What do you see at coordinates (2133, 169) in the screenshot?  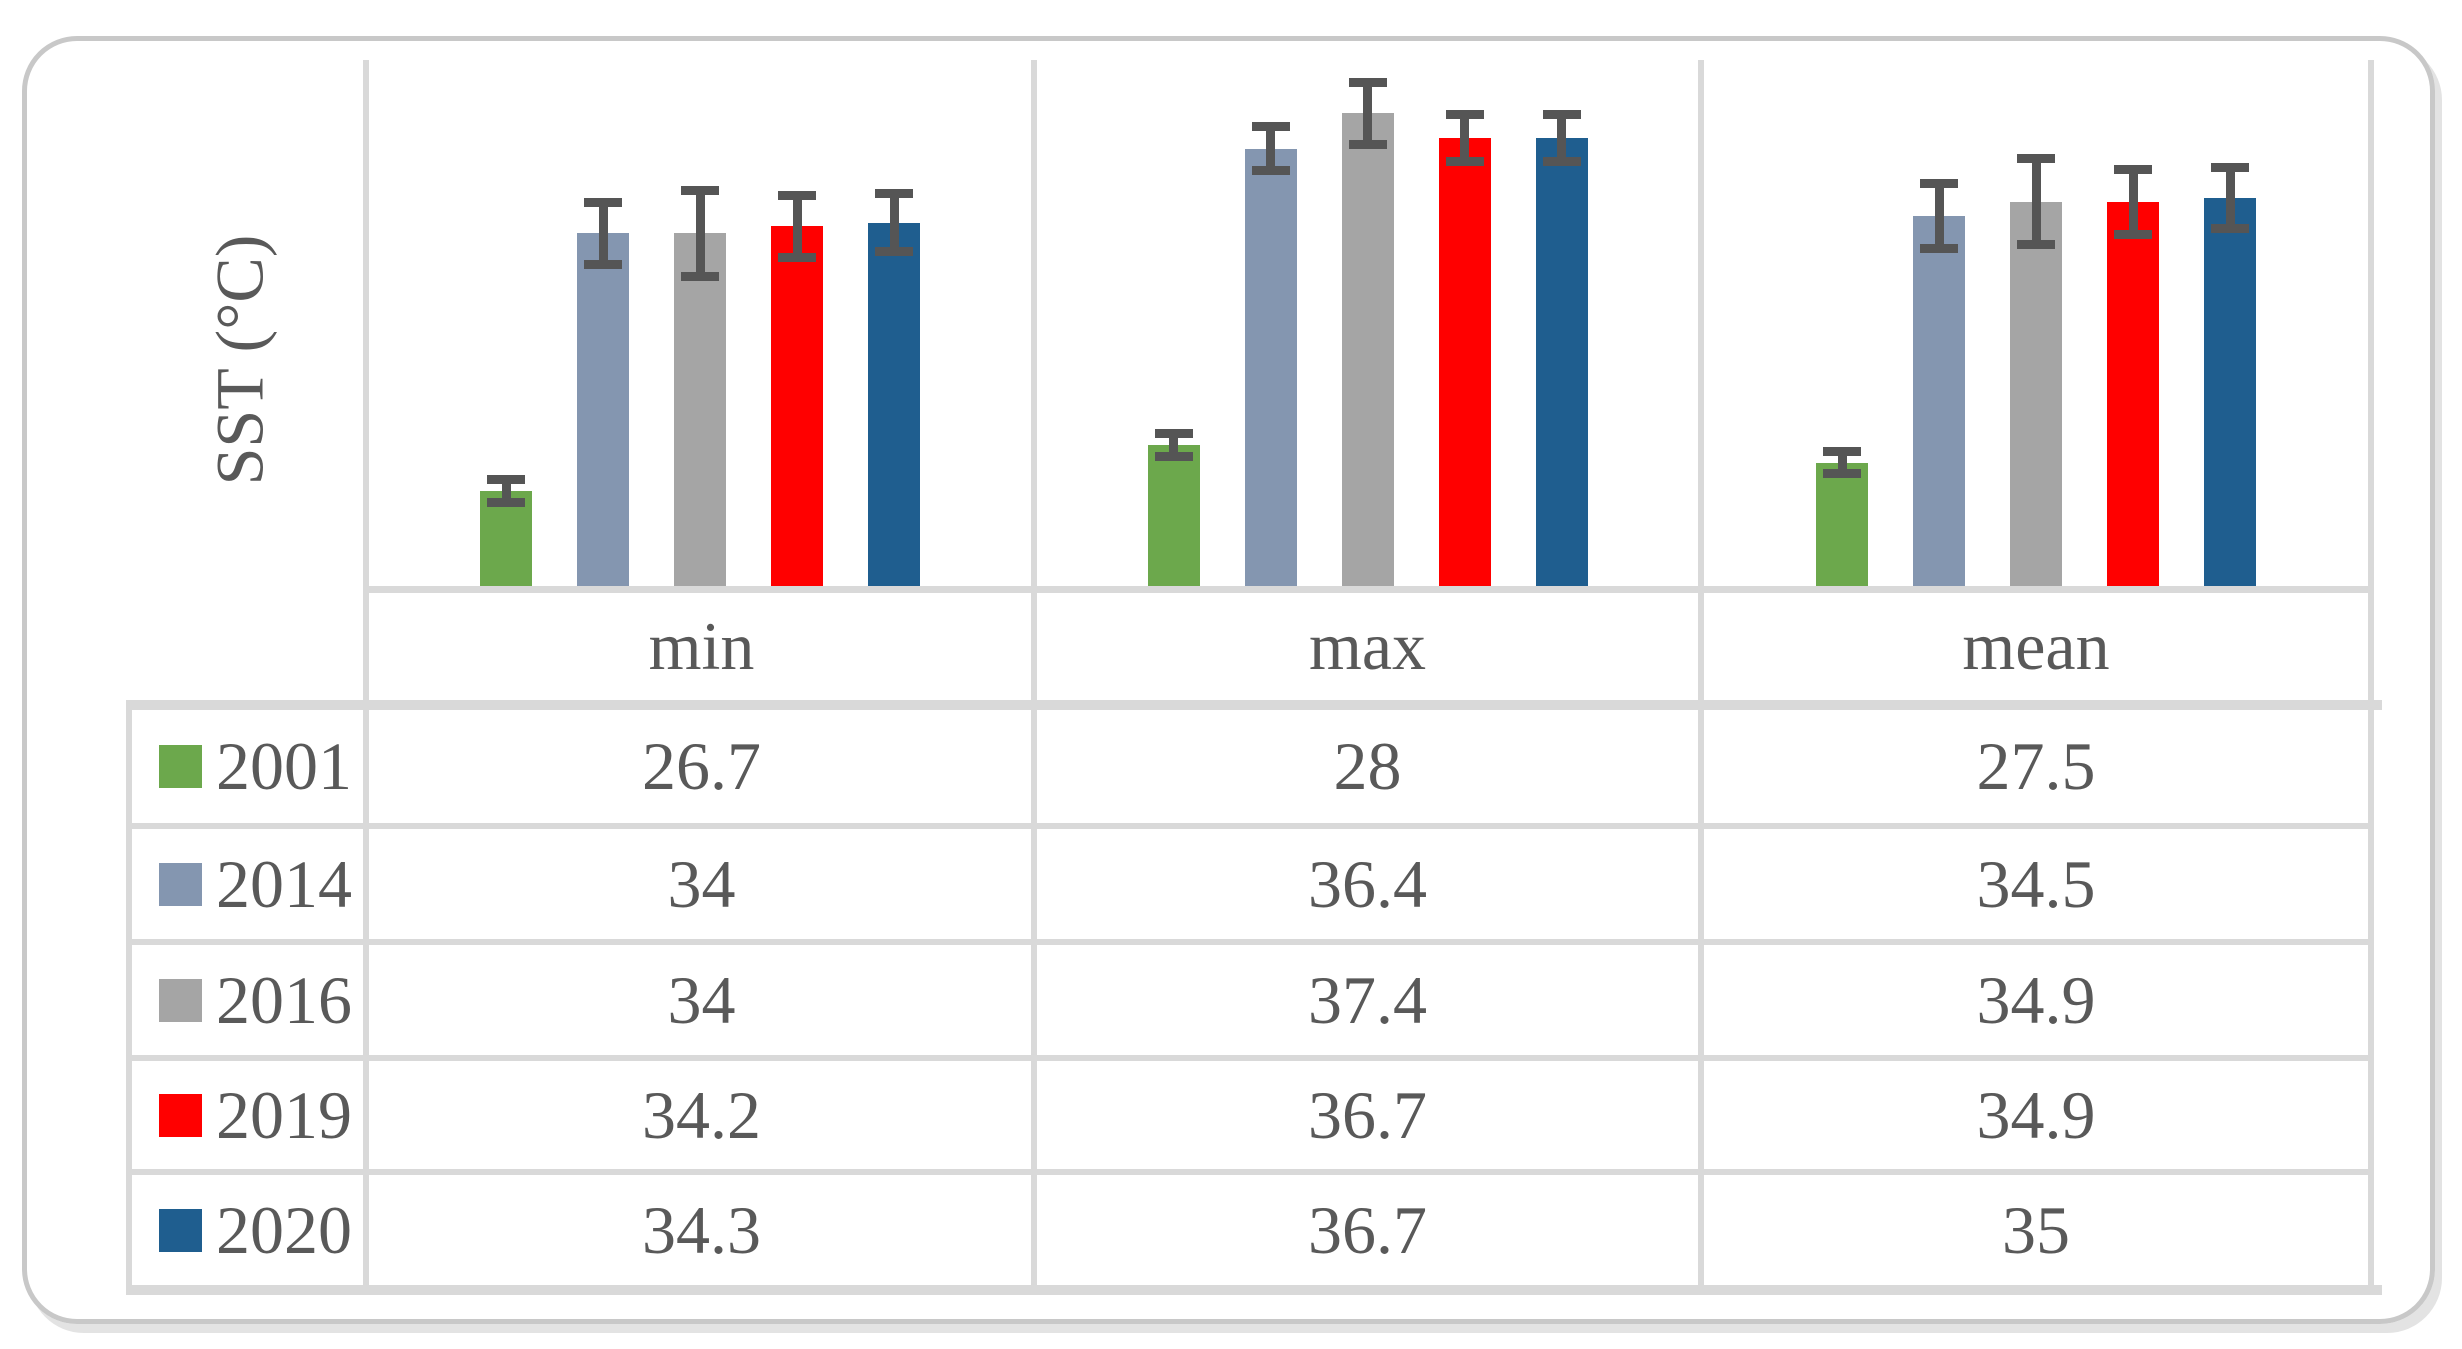 I see `error-bar-2019-mean-cap-top` at bounding box center [2133, 169].